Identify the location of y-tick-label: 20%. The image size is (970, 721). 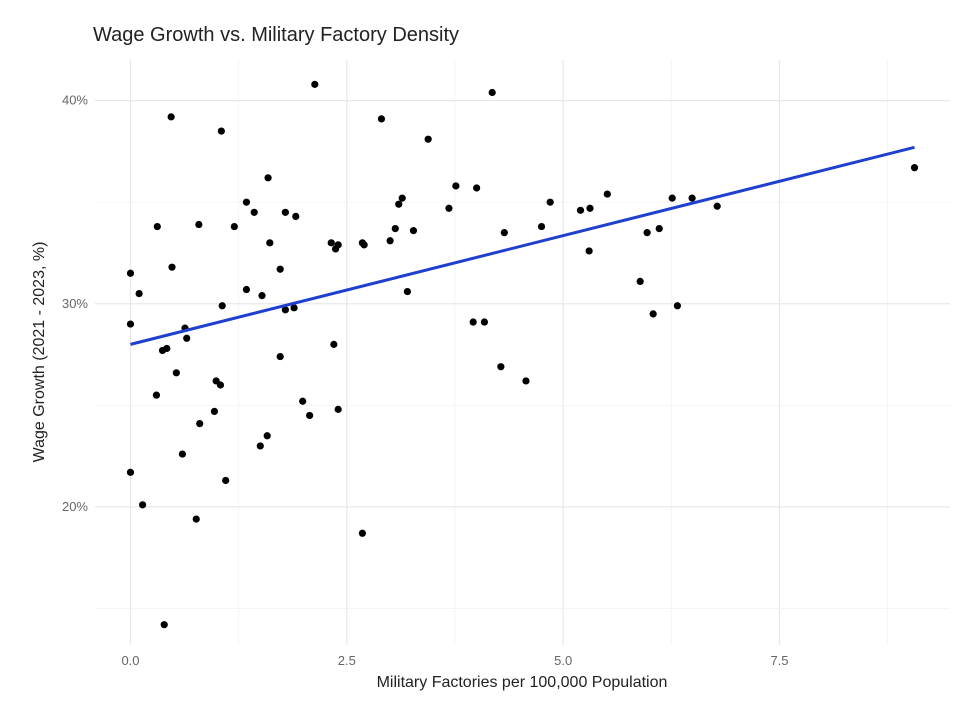
(75, 506).